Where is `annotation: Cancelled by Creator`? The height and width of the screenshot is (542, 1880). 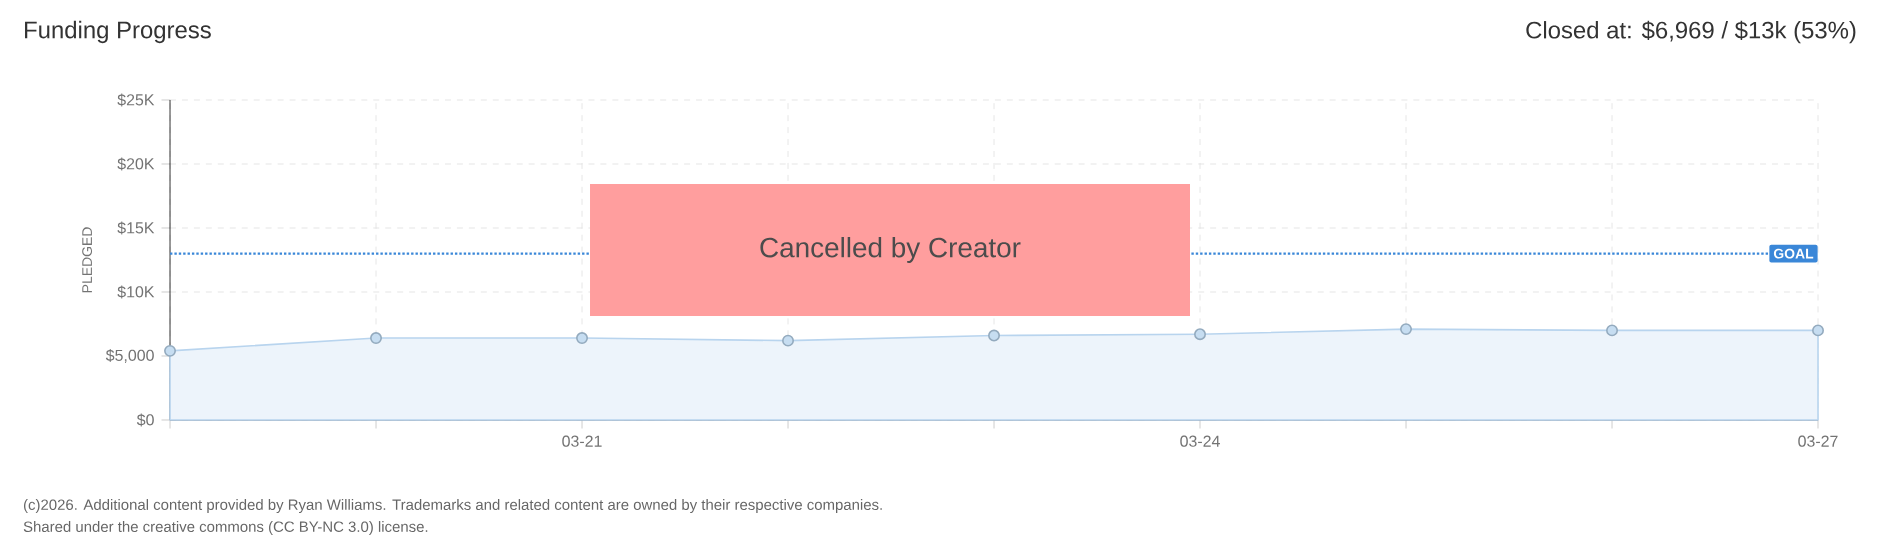 annotation: Cancelled by Creator is located at coordinates (890, 250).